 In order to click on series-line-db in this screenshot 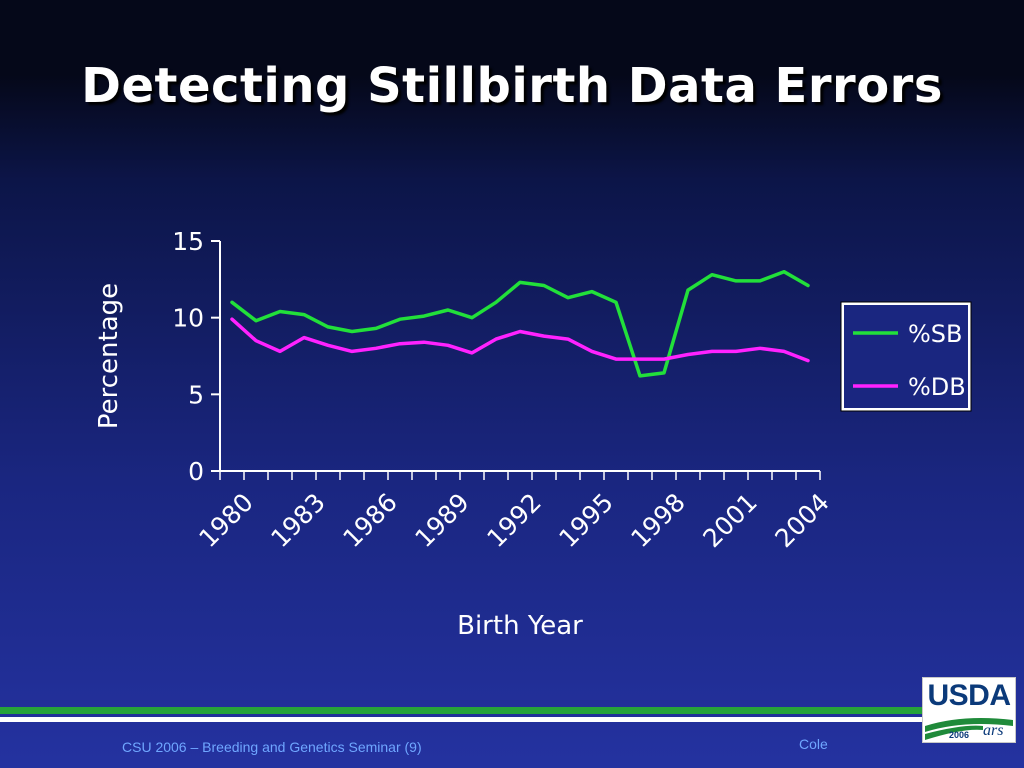, I will do `click(520, 340)`.